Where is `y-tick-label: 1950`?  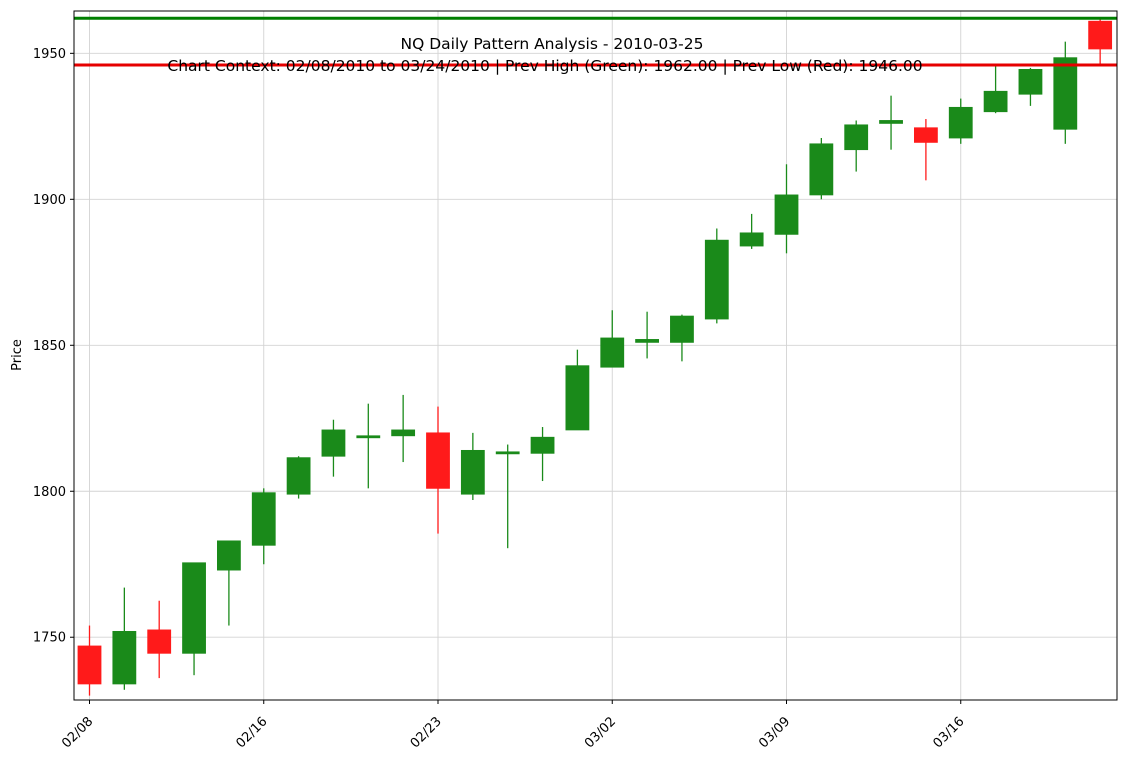 y-tick-label: 1950 is located at coordinates (49, 54).